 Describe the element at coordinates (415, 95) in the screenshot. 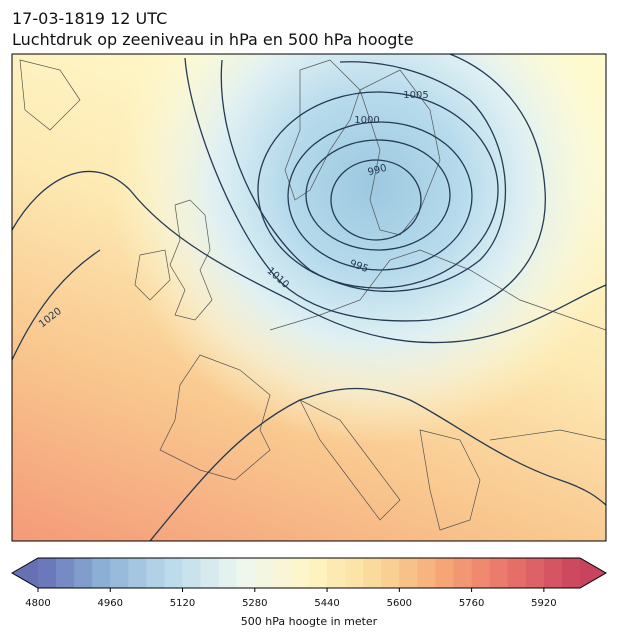

I see `contour-label: 1005` at that location.